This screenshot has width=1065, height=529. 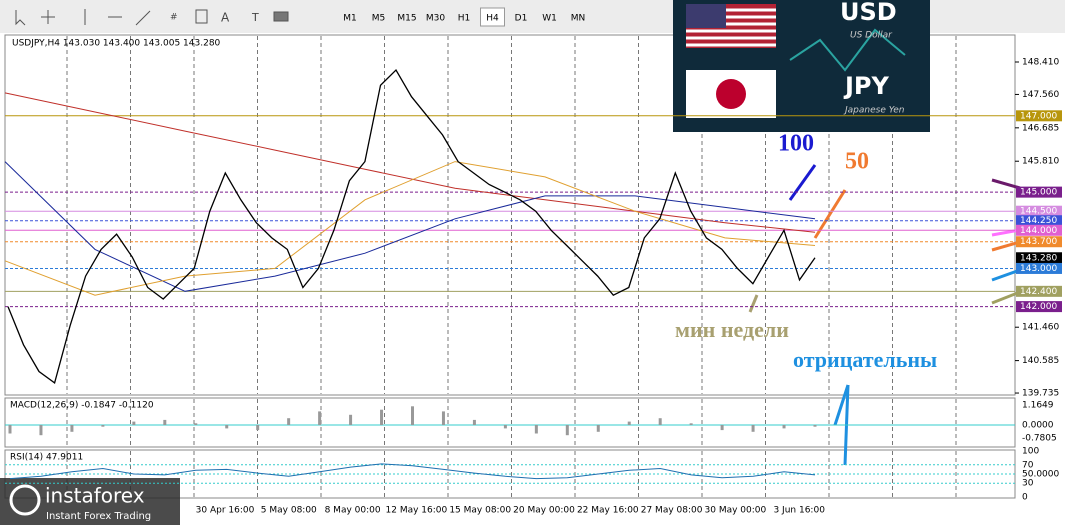 I want to click on price-tick-label: 147.560, so click(x=1040, y=95).